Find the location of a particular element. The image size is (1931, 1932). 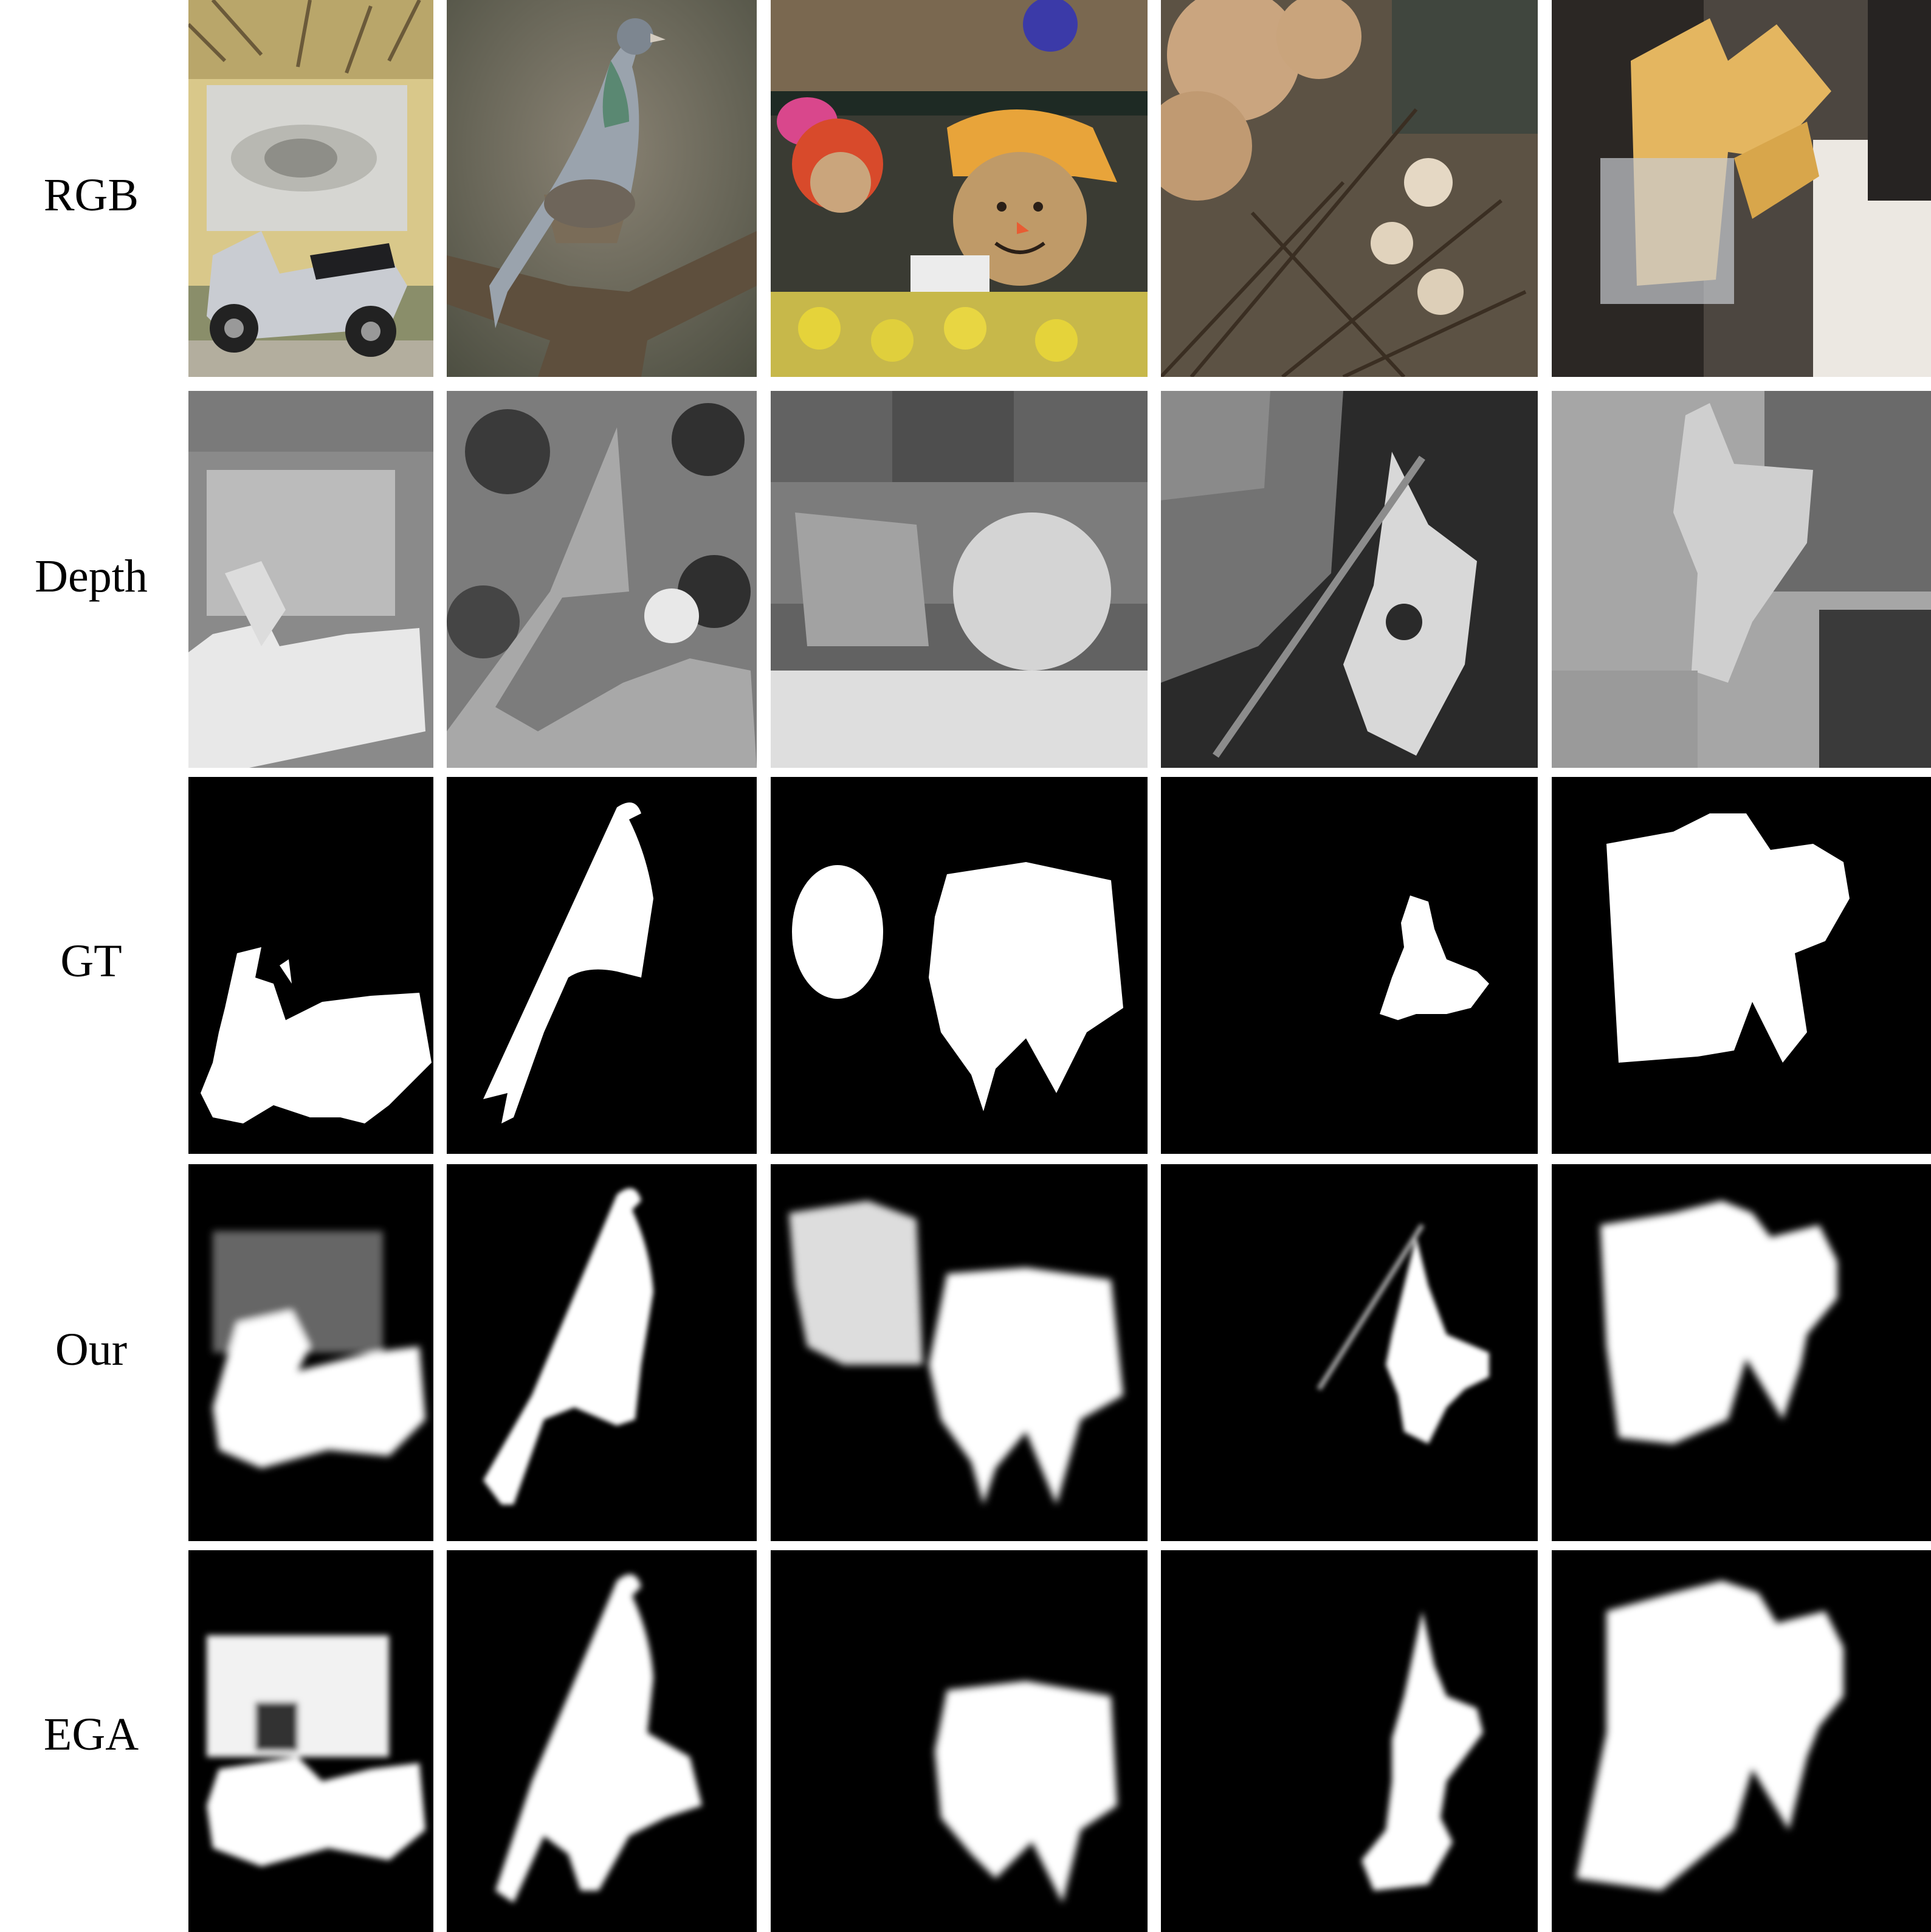

row-label-gt: GT is located at coordinates (91, 961).